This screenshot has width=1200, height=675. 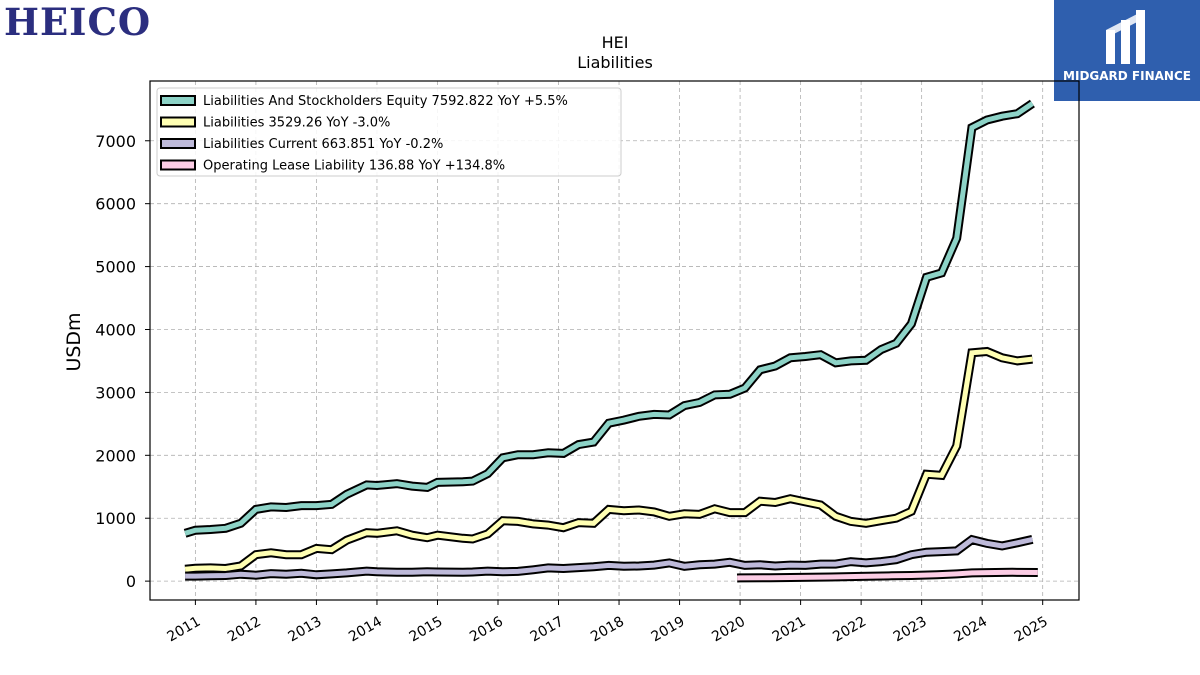 I want to click on x-tick-label: 2017, so click(x=547, y=630).